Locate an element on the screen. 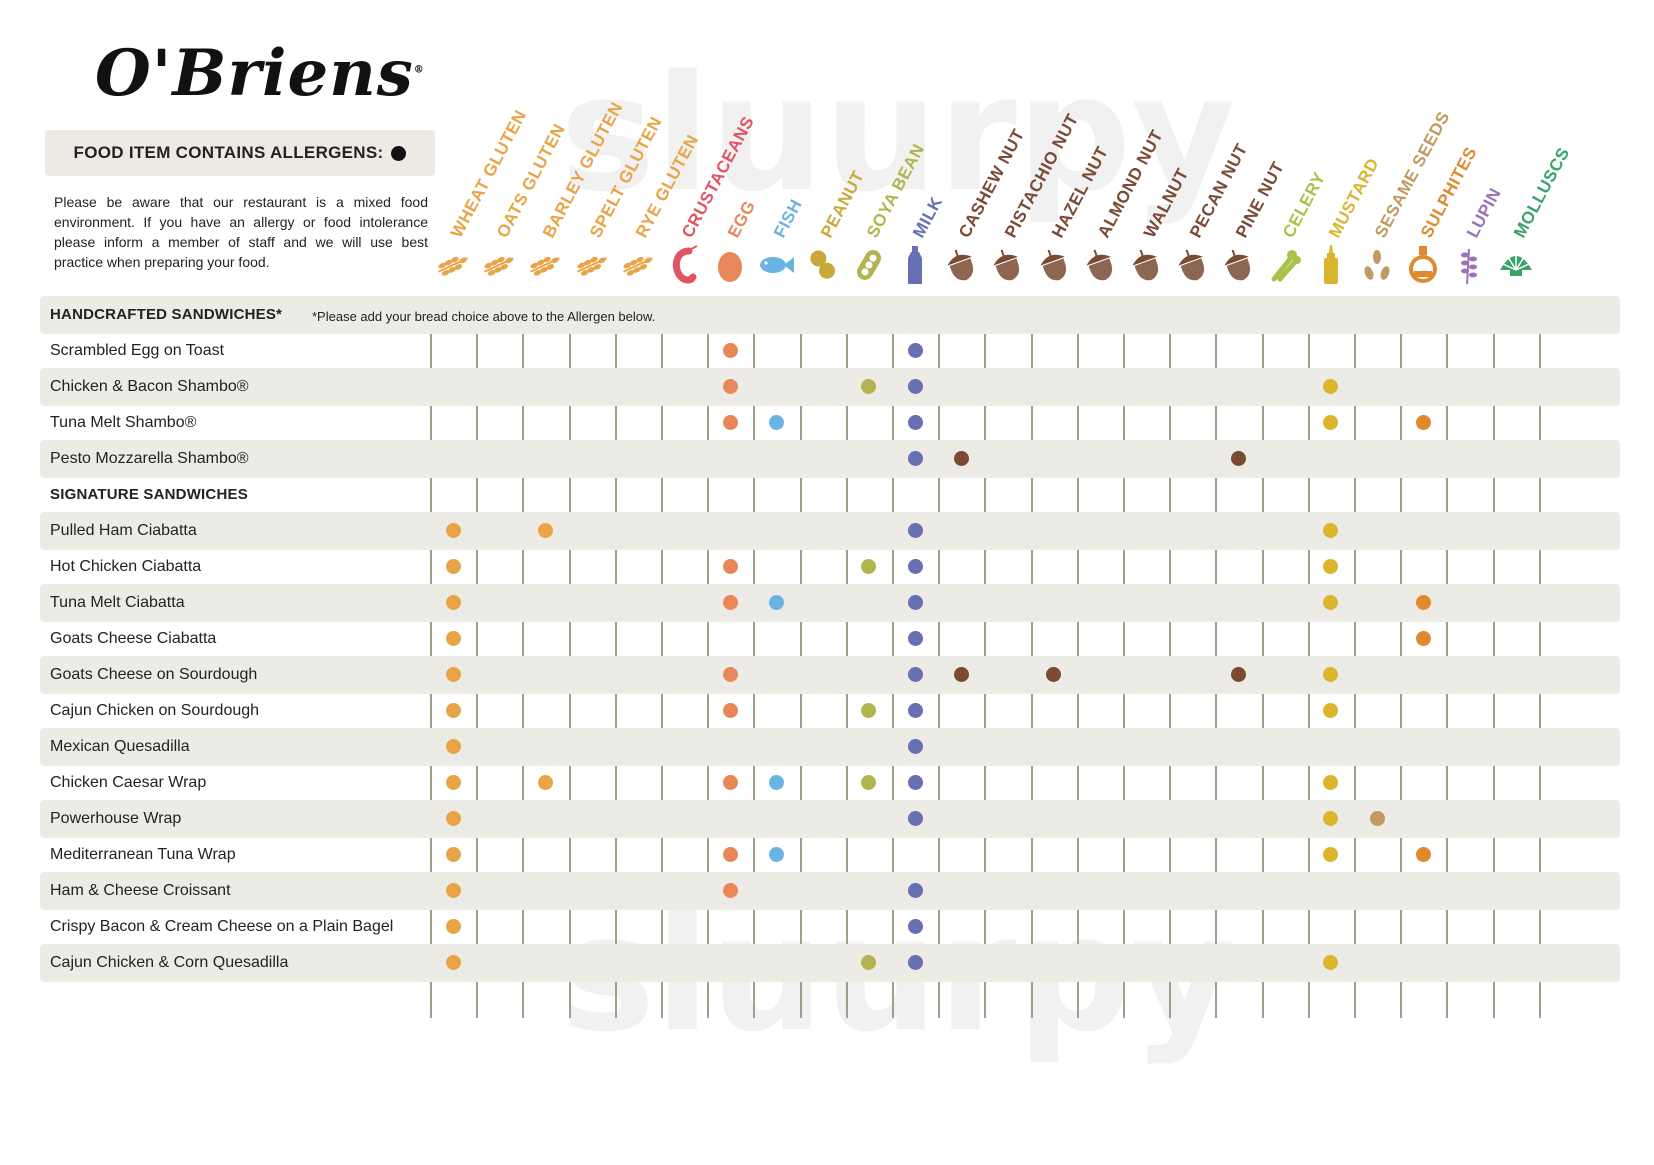 This screenshot has width=1654, height=1165. allergen-label-peanut: PEANUT is located at coordinates (842, 204).